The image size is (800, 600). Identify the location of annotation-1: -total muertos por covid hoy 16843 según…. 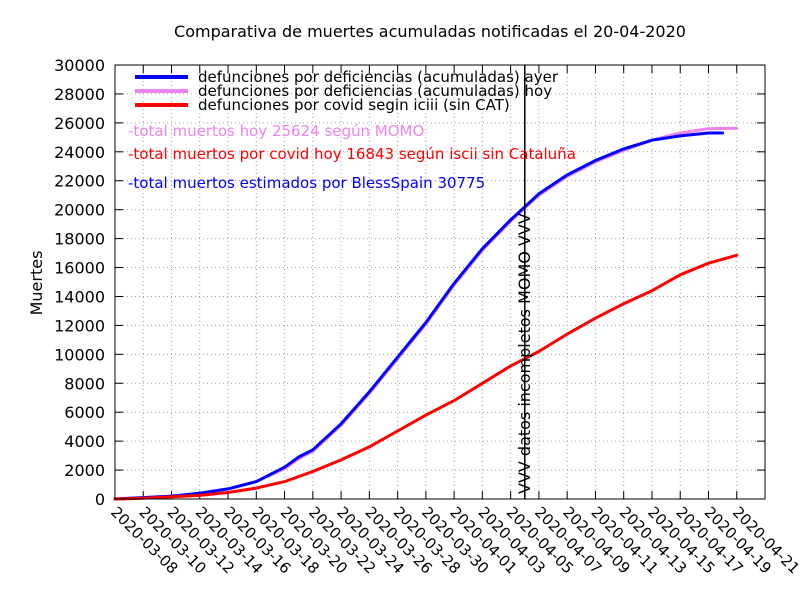
(352, 154).